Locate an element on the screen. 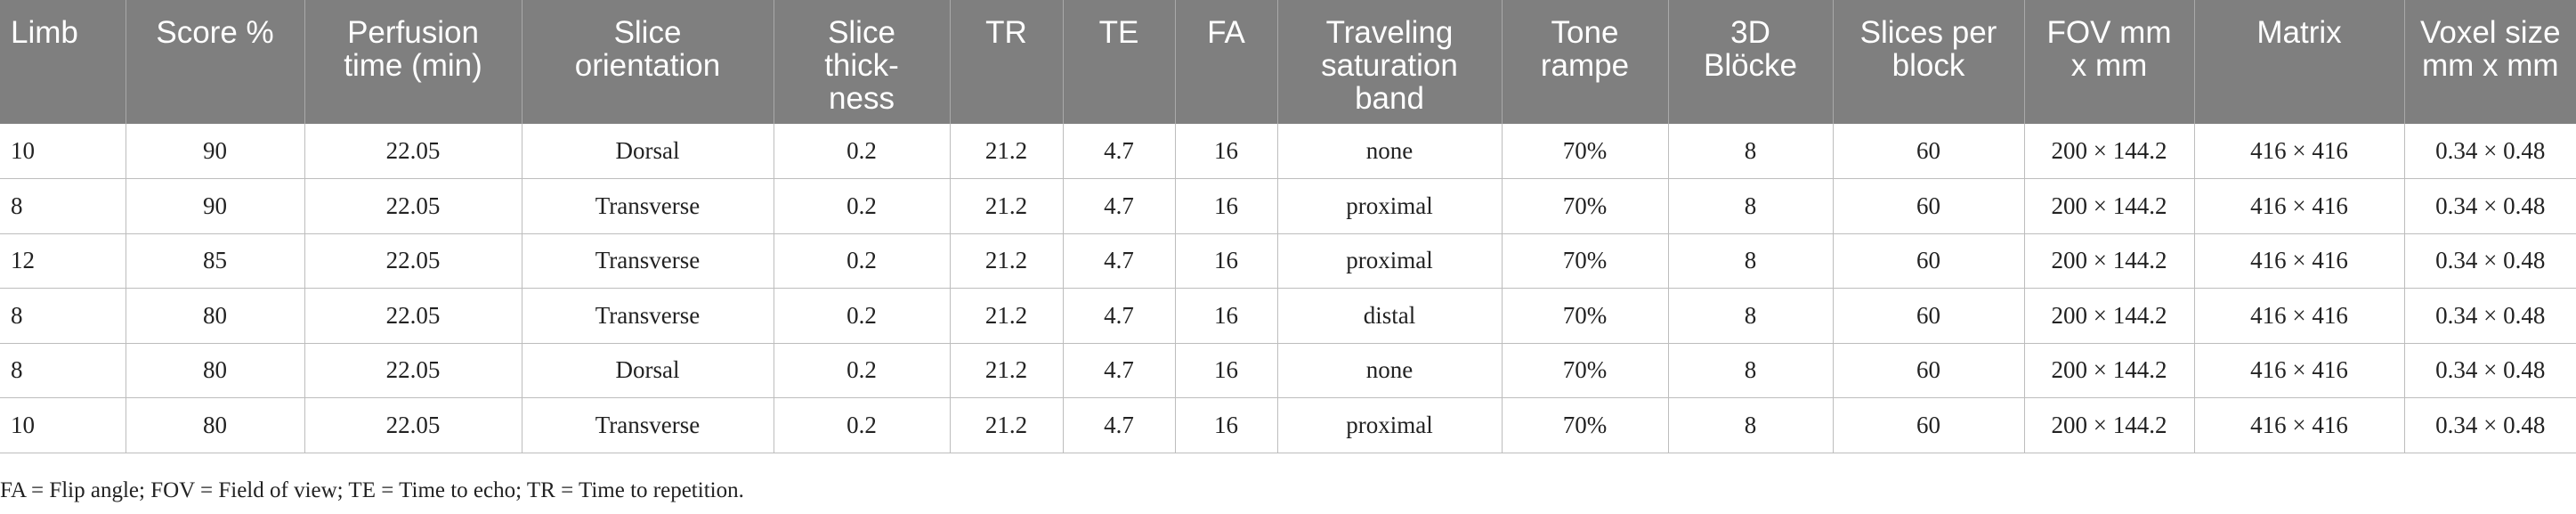 The width and height of the screenshot is (2576, 514). column-header-slice-thickness: Slice thick- ness is located at coordinates (863, 62).